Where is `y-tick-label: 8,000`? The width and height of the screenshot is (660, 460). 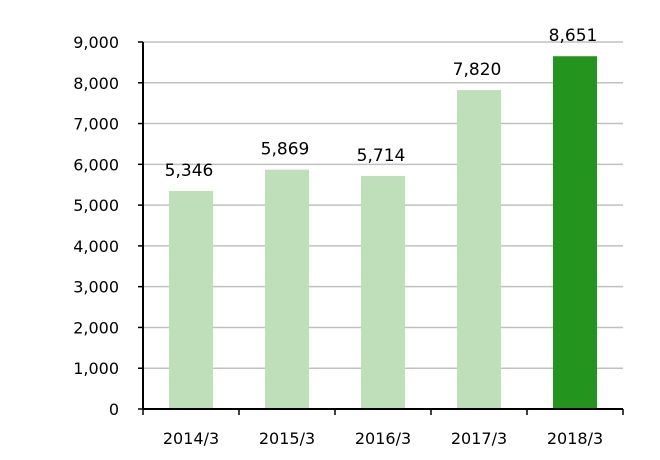
y-tick-label: 8,000 is located at coordinates (96, 83).